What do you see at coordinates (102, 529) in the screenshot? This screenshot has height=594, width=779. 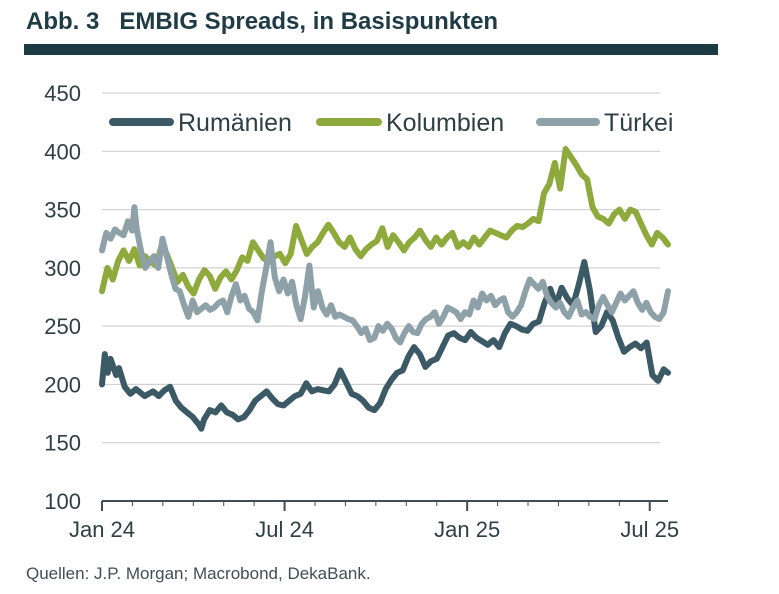 I see `x-tick-label: Jan 24` at bounding box center [102, 529].